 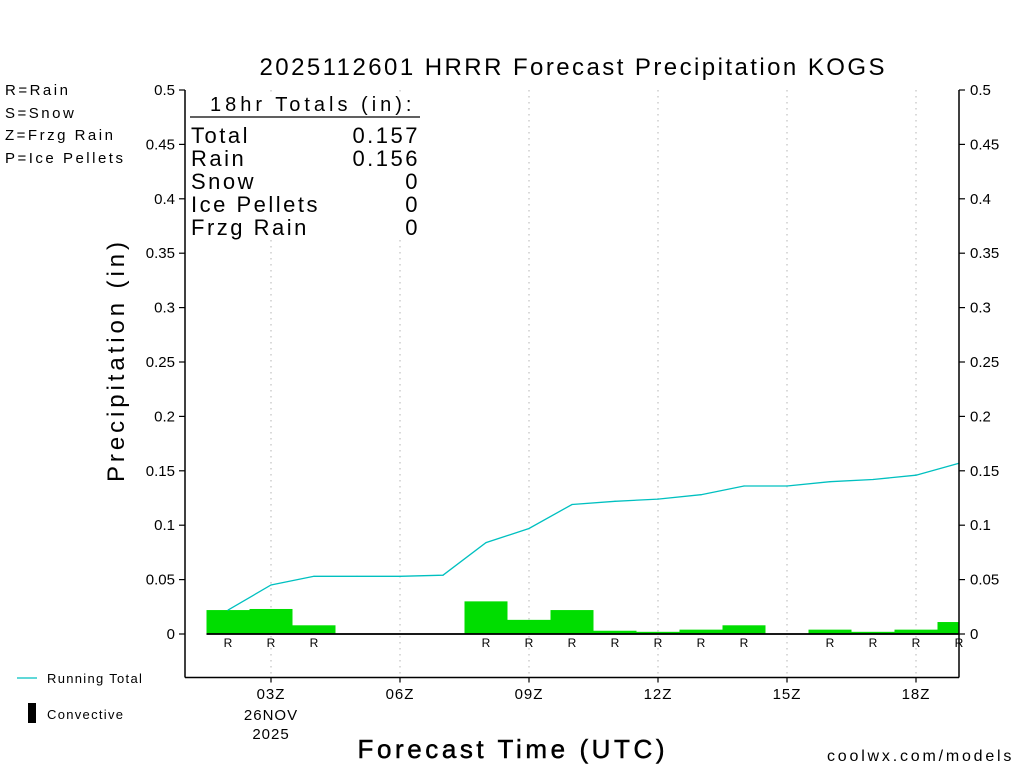 I want to click on x-tick-label: 03Z, so click(x=271, y=694).